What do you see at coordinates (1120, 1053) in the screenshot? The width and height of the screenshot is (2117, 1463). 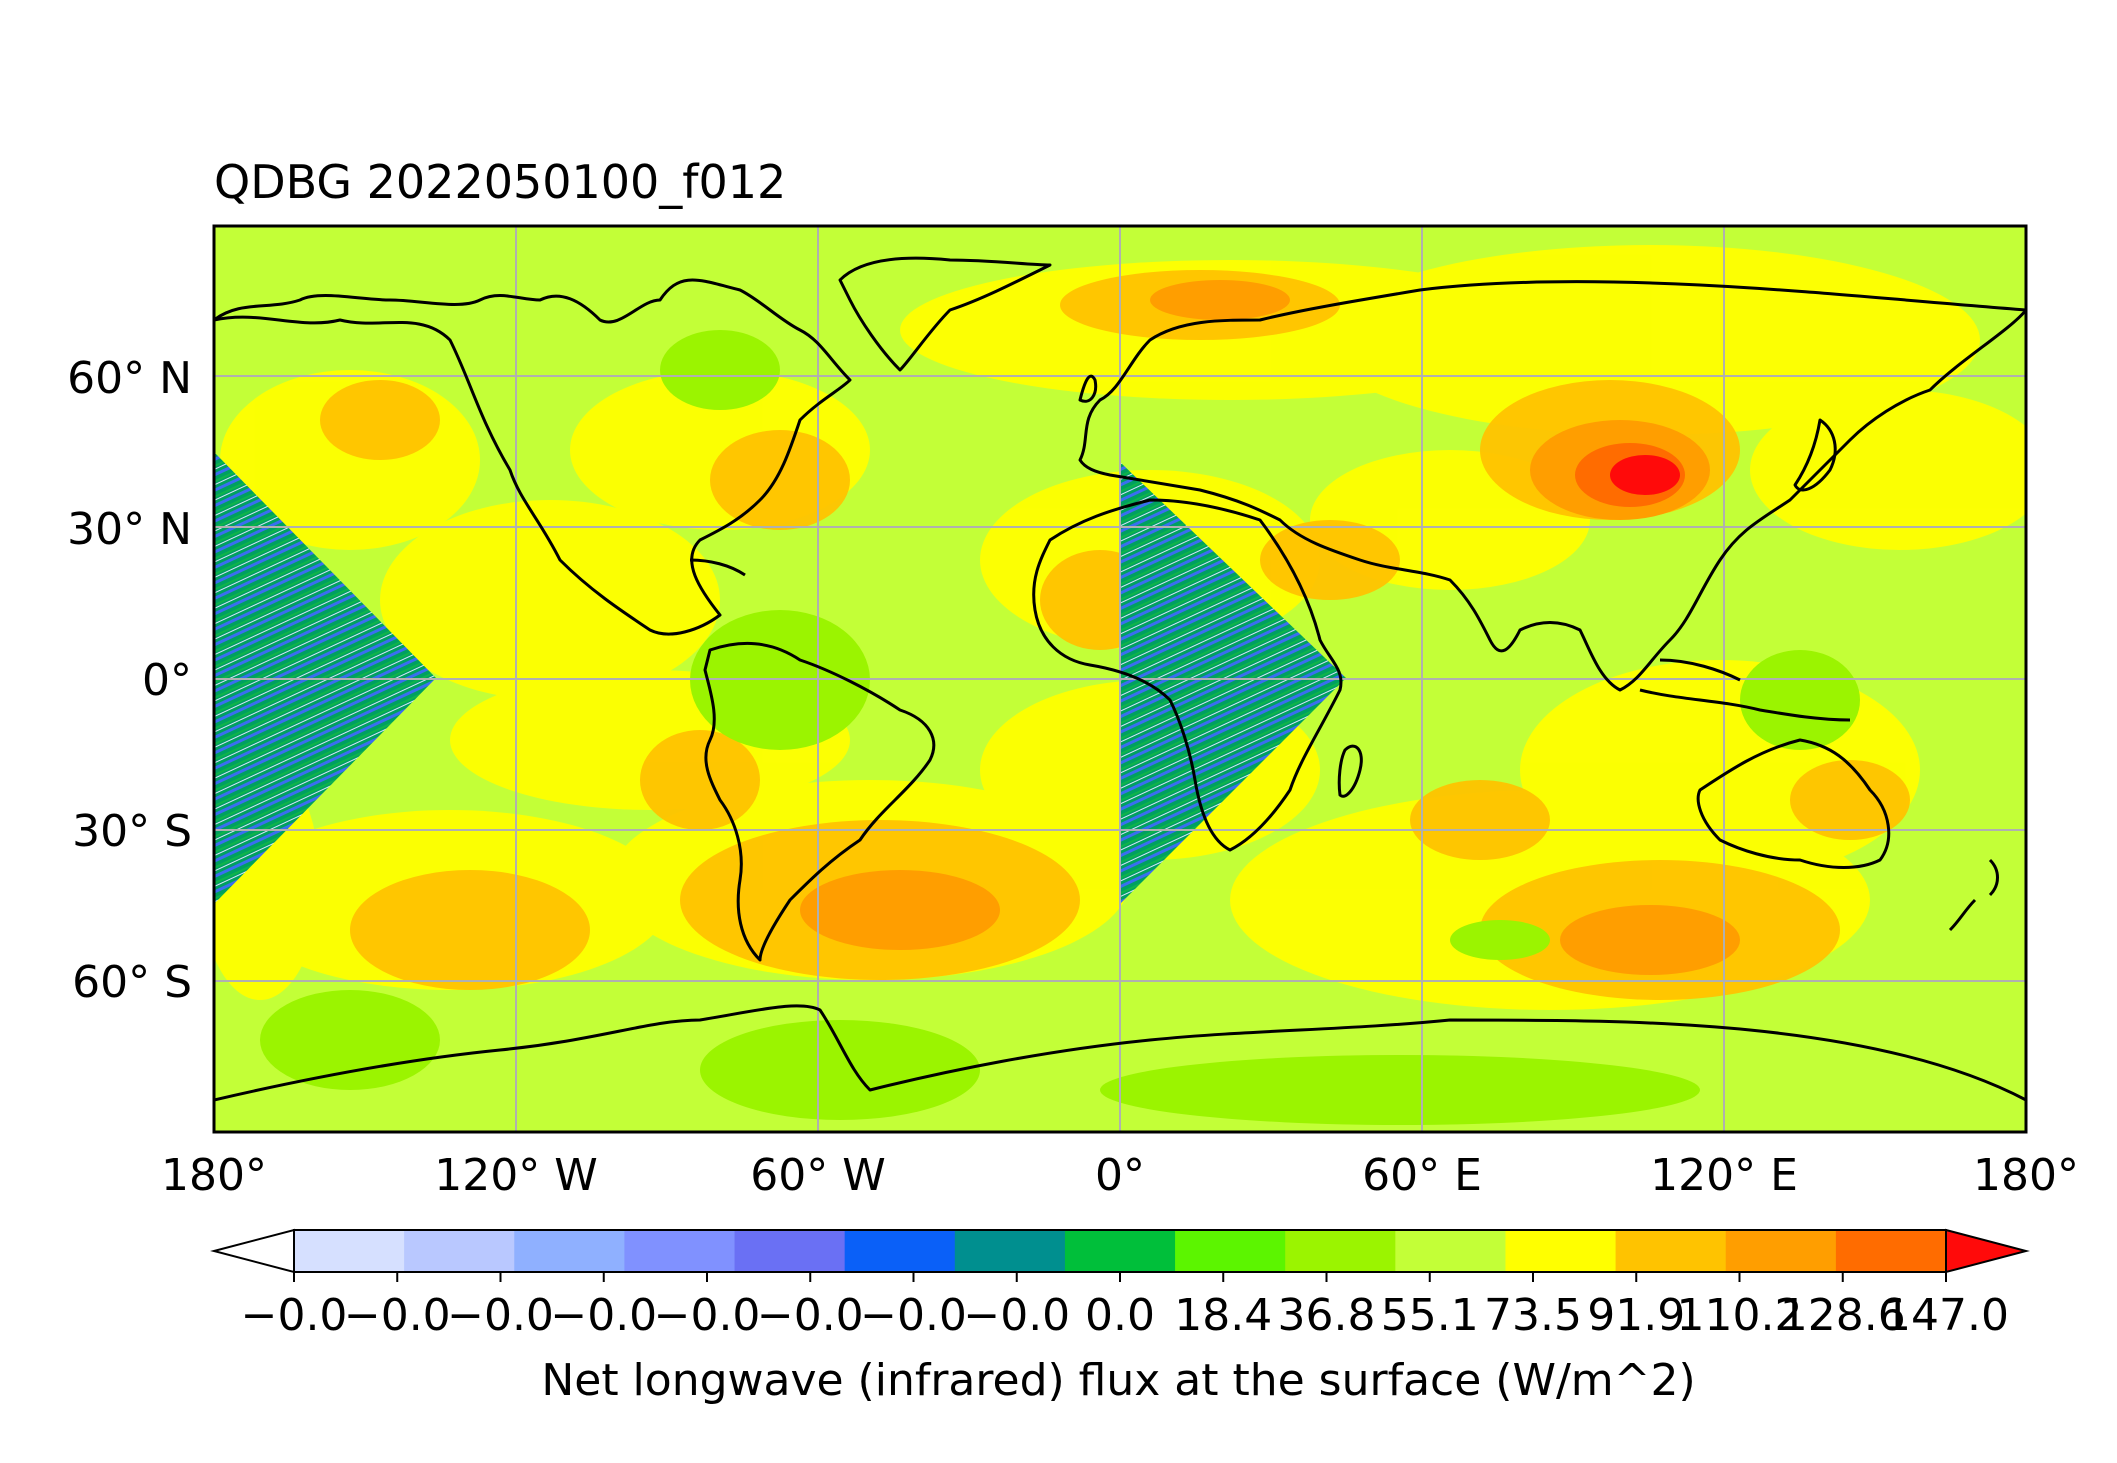 I see `coast-antarctica` at bounding box center [1120, 1053].